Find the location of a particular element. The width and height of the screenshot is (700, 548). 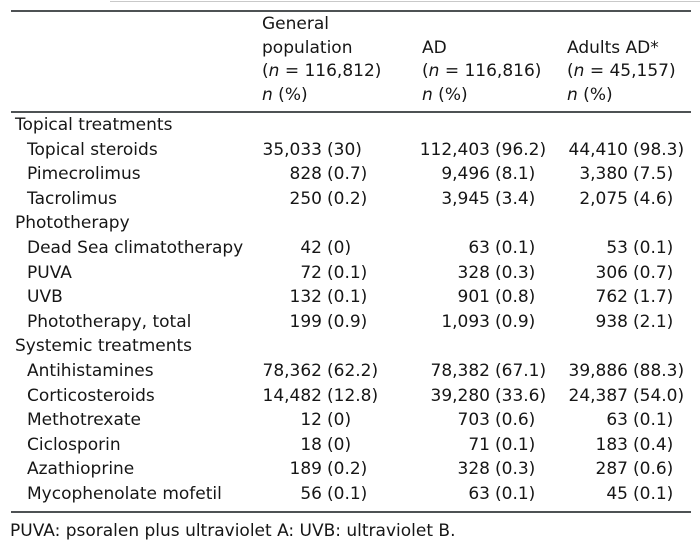

count-value: 78,362 is located at coordinates (292, 370).